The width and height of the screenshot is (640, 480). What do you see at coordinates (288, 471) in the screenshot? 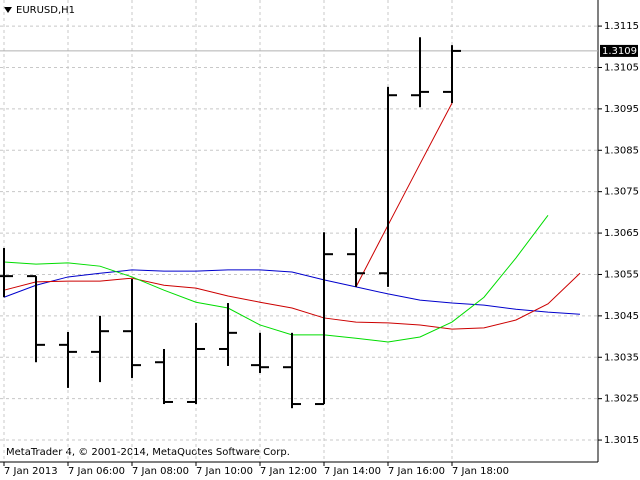
I see `x-tick-label: 7 Jan 12:00` at bounding box center [288, 471].